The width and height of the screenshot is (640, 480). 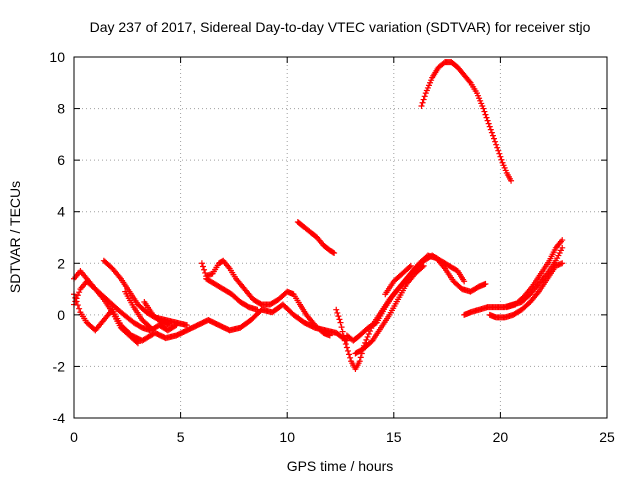 I want to click on x-tick-label: 0, so click(x=74, y=437).